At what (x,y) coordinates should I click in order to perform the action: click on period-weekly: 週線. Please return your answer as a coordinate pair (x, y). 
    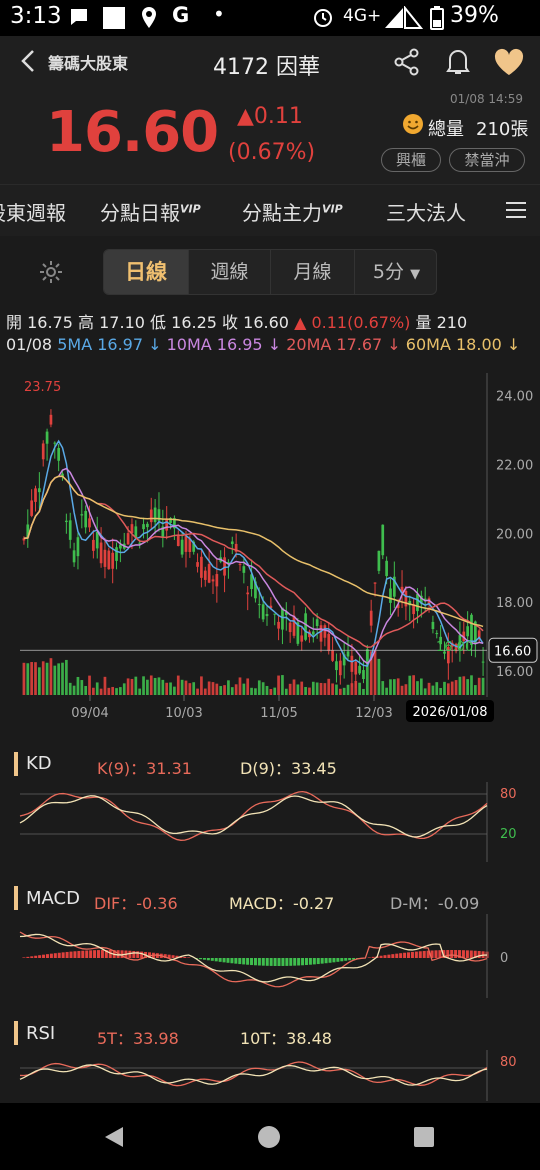
    Looking at the image, I should click on (229, 272).